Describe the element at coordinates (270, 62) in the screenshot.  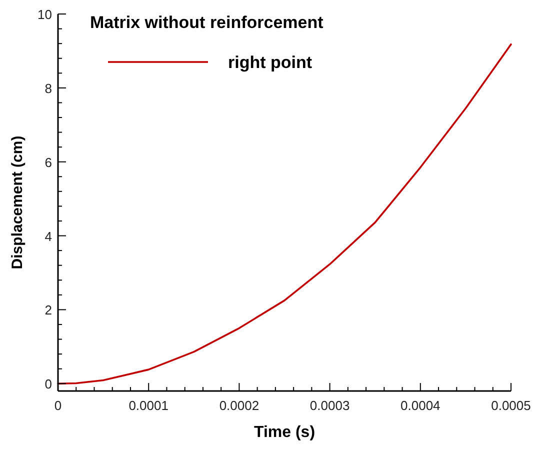
I see `text: right point` at that location.